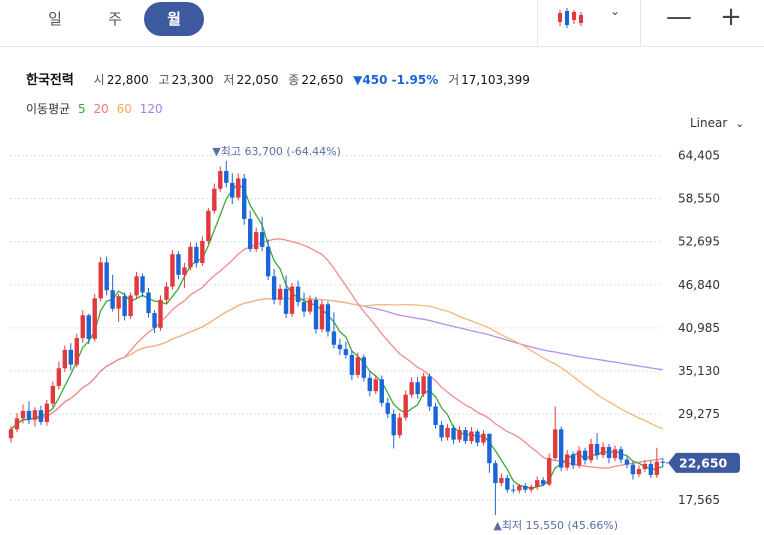 This screenshot has height=535, width=764. I want to click on ma-120-label: 120, so click(151, 109).